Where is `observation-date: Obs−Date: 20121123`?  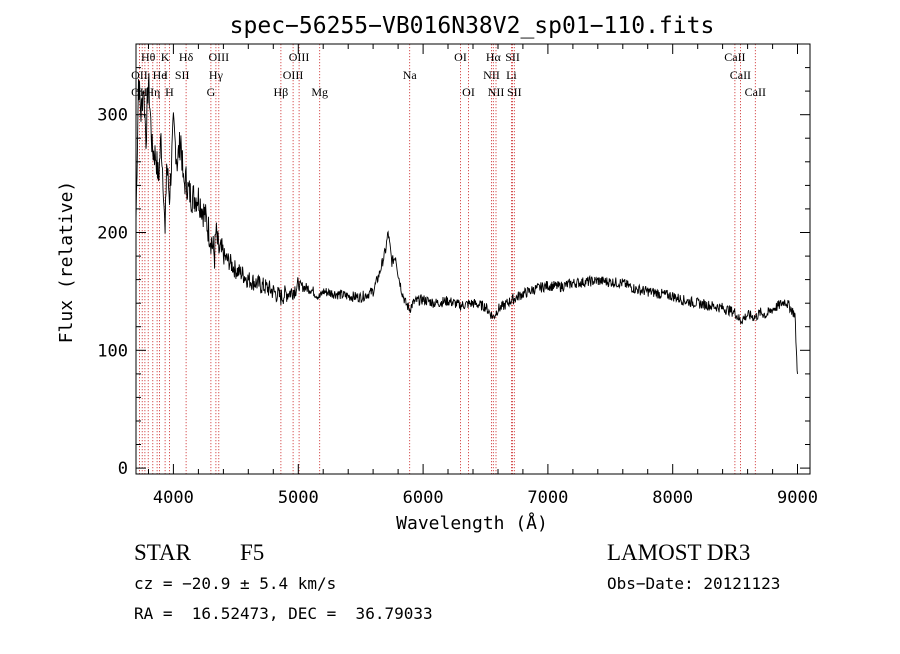 observation-date: Obs−Date: 20121123 is located at coordinates (694, 583).